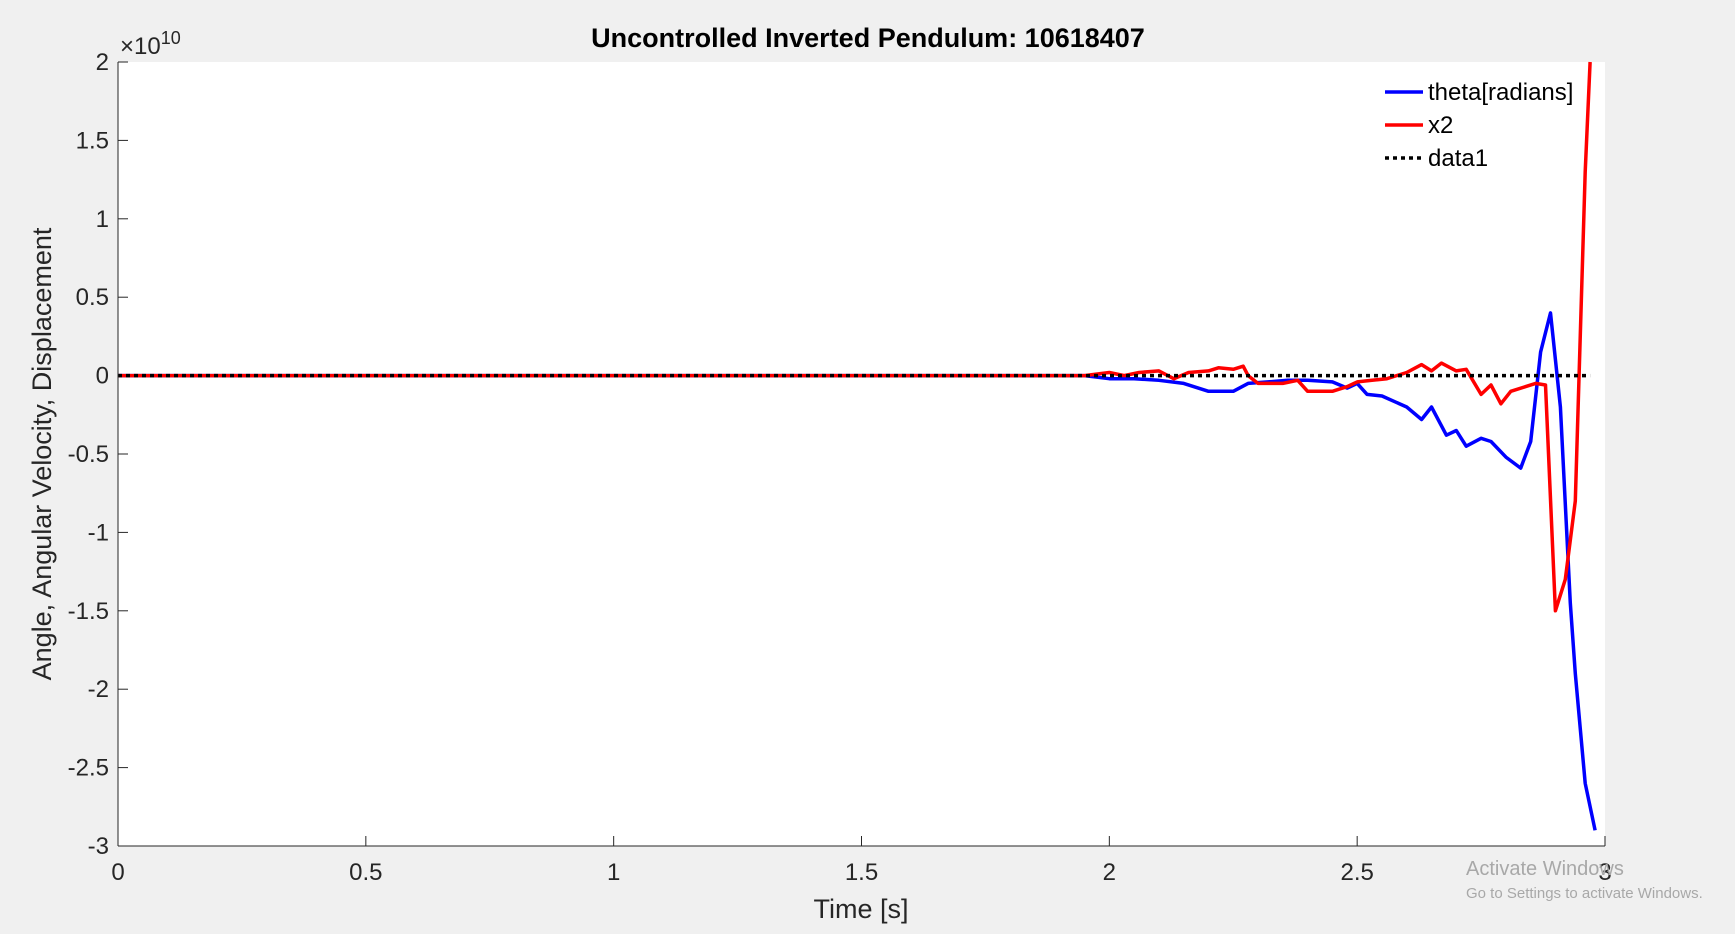 This screenshot has width=1735, height=934. What do you see at coordinates (1500, 92) in the screenshot?
I see `legend-label: theta[radians]` at bounding box center [1500, 92].